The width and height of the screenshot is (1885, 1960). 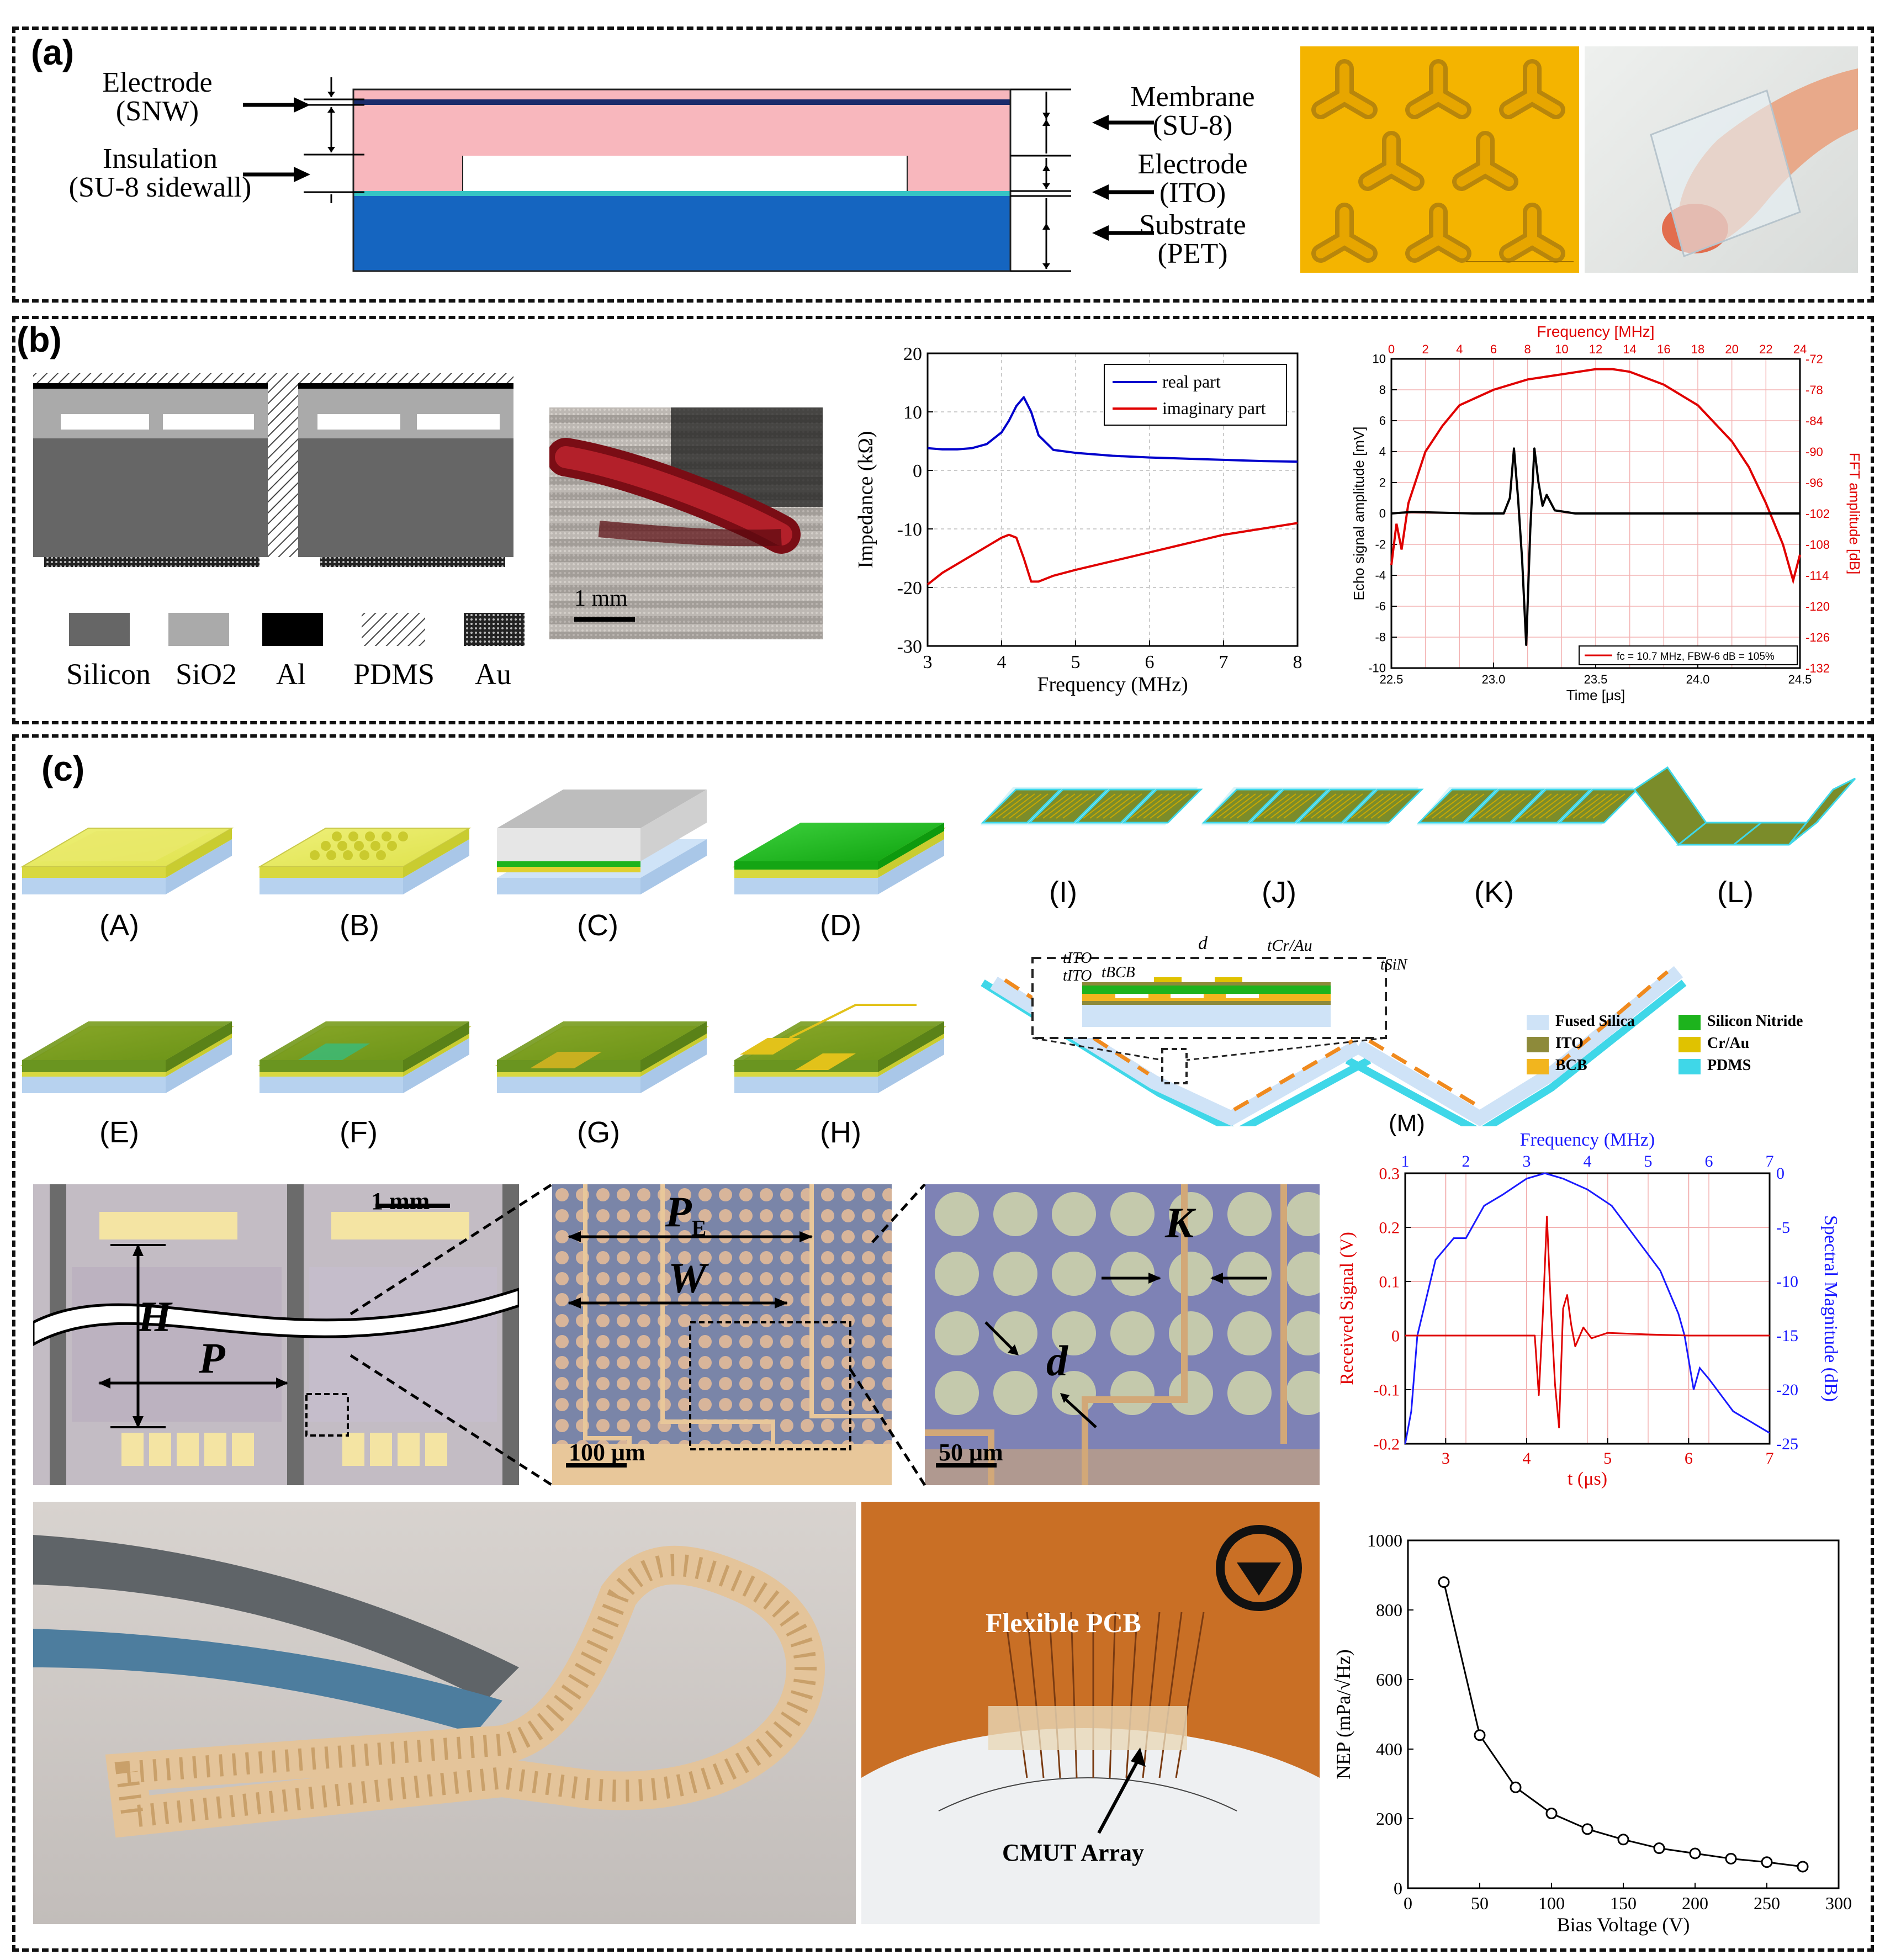 What do you see at coordinates (1408, 1903) in the screenshot?
I see `x-tick-label: 0` at bounding box center [1408, 1903].